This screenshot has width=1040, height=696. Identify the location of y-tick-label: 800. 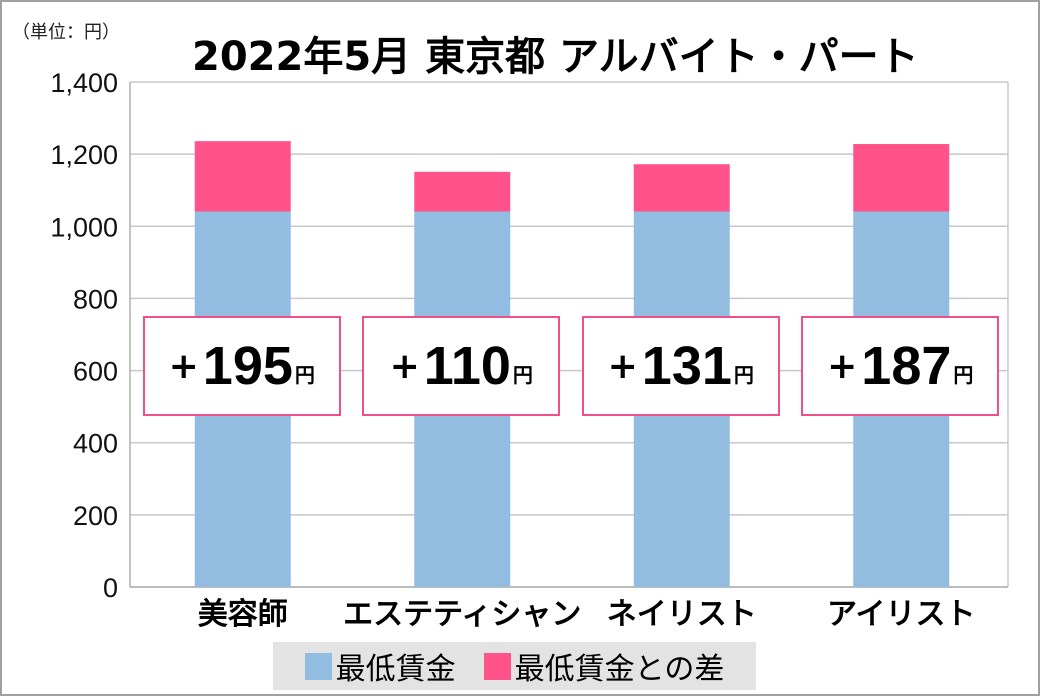
(95, 299).